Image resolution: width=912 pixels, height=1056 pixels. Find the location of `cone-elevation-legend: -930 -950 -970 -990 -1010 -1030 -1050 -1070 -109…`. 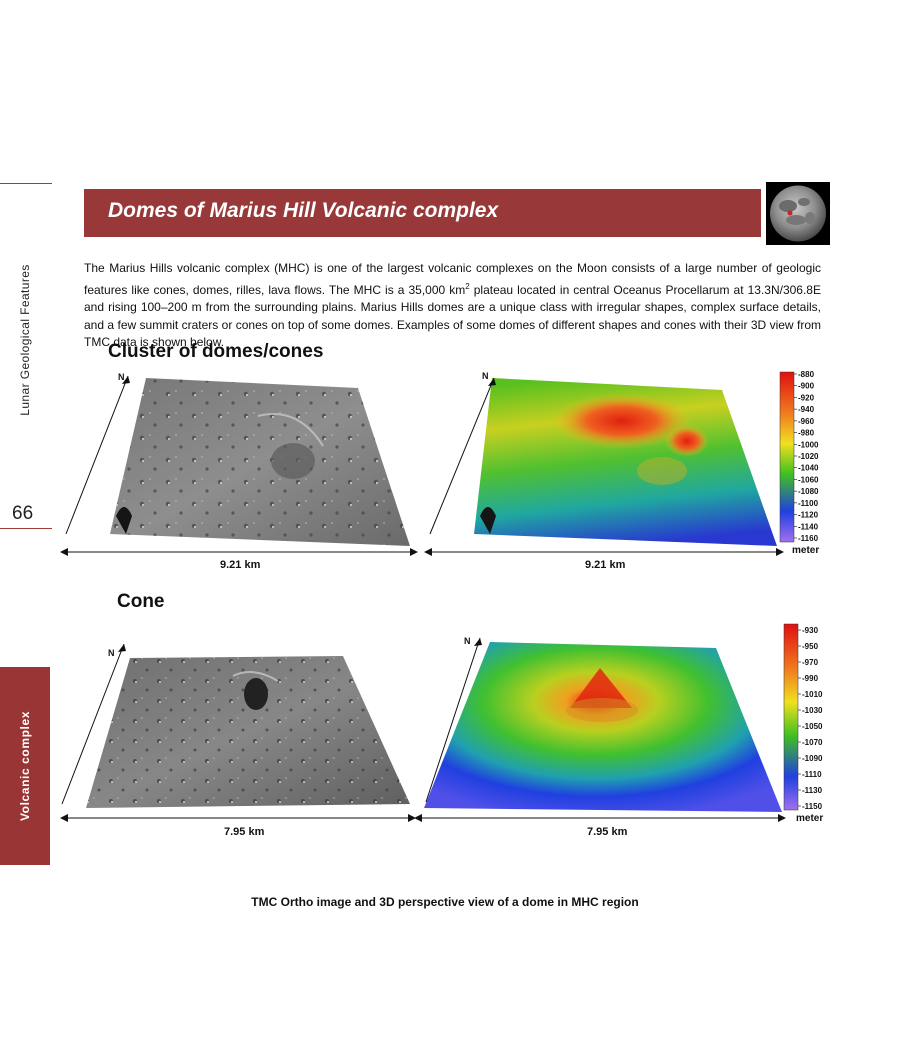

cone-elevation-legend: -930 -950 -970 -990 -1010 -1030 -1050 -1070 -109… is located at coordinates (803, 723).